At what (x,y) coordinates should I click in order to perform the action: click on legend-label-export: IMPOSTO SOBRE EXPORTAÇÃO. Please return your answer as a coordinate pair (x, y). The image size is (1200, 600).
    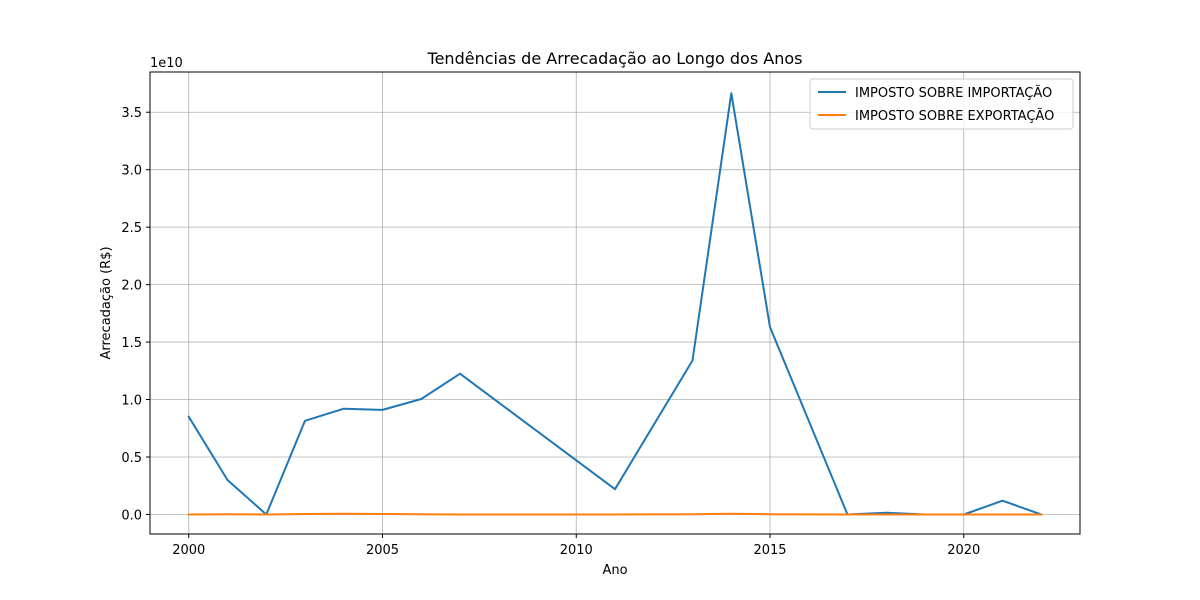
    Looking at the image, I should click on (954, 116).